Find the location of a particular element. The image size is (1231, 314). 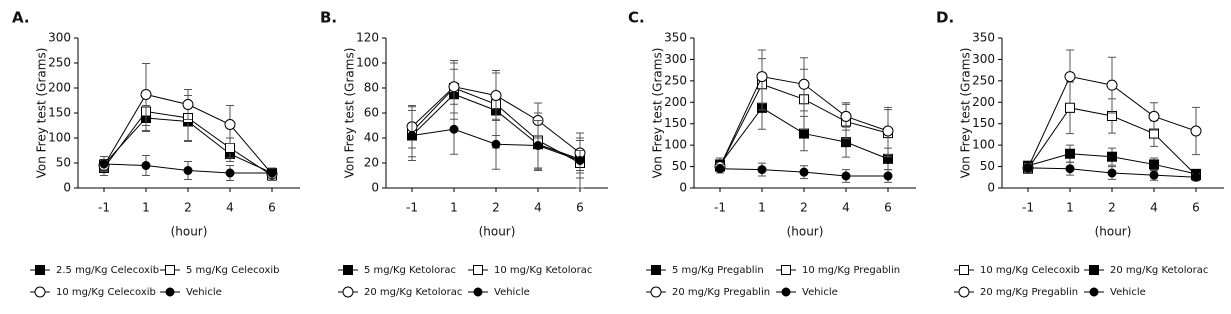

panel-label: C. is located at coordinates (636, 18).